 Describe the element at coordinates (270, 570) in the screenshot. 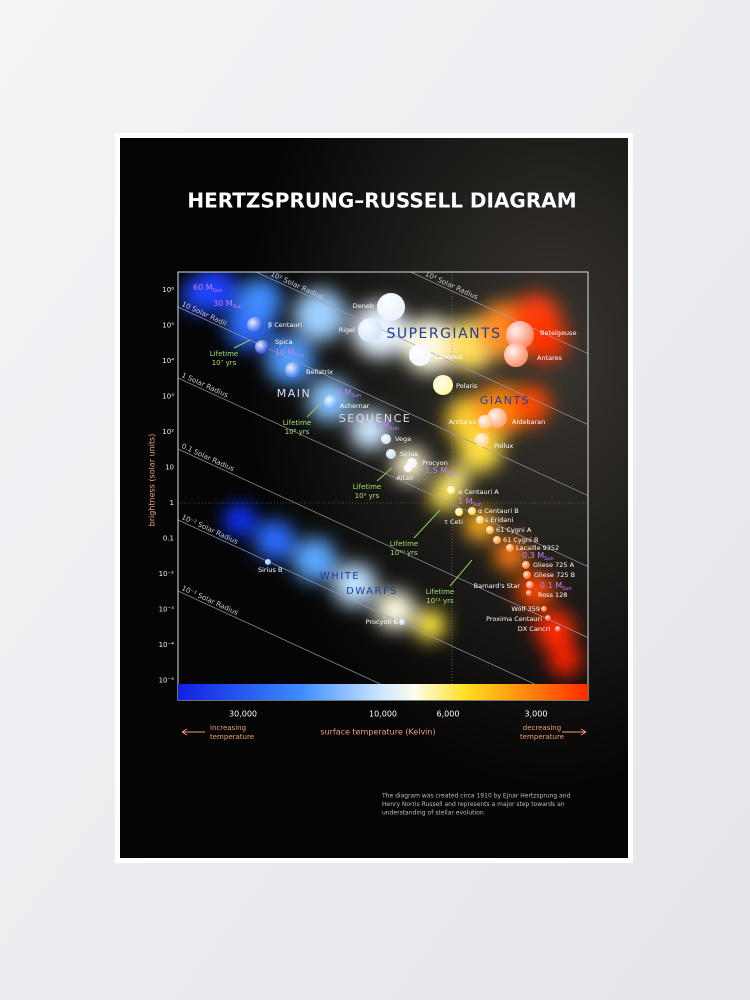

I see `star-label: Sirius B` at that location.